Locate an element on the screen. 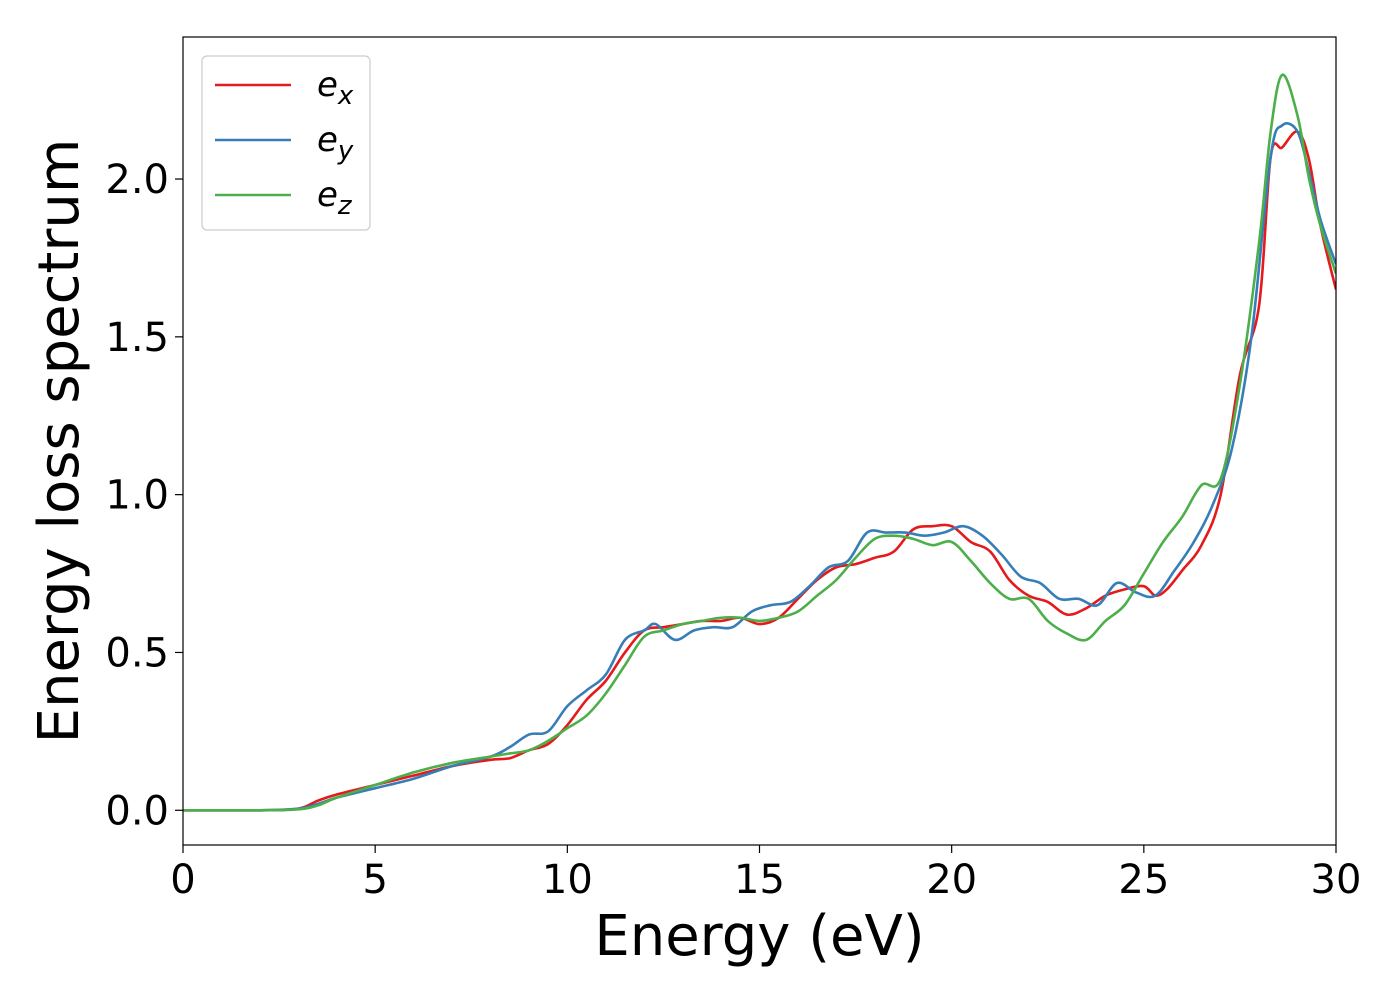 This screenshot has width=1400, height=1000. x-tick-label: 5 is located at coordinates (374, 880).